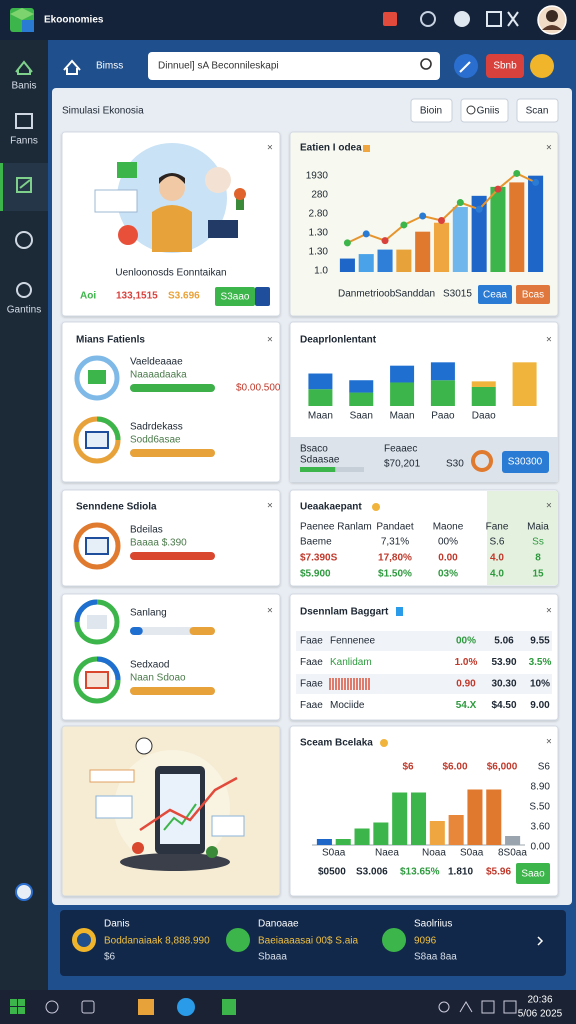 The width and height of the screenshot is (576, 1024). Describe the element at coordinates (171, 402) in the screenshot. I see `funds-card` at that location.